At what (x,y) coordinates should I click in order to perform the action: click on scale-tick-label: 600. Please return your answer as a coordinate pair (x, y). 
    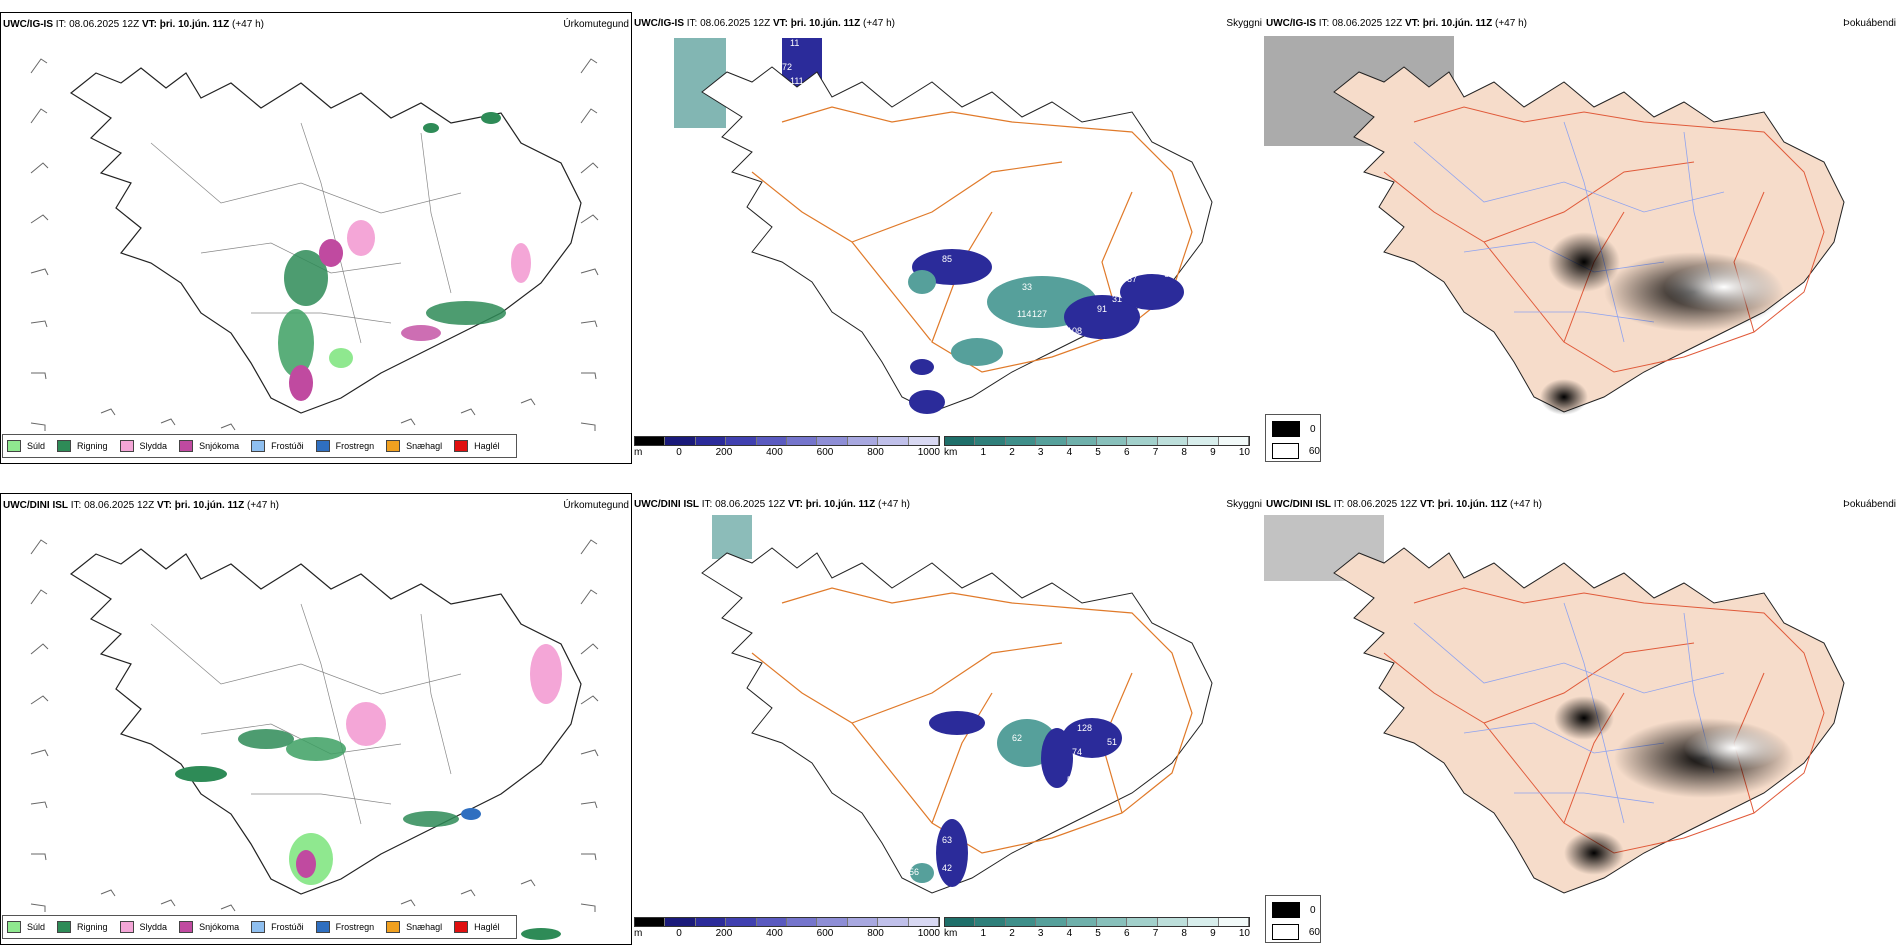
    Looking at the image, I should click on (825, 933).